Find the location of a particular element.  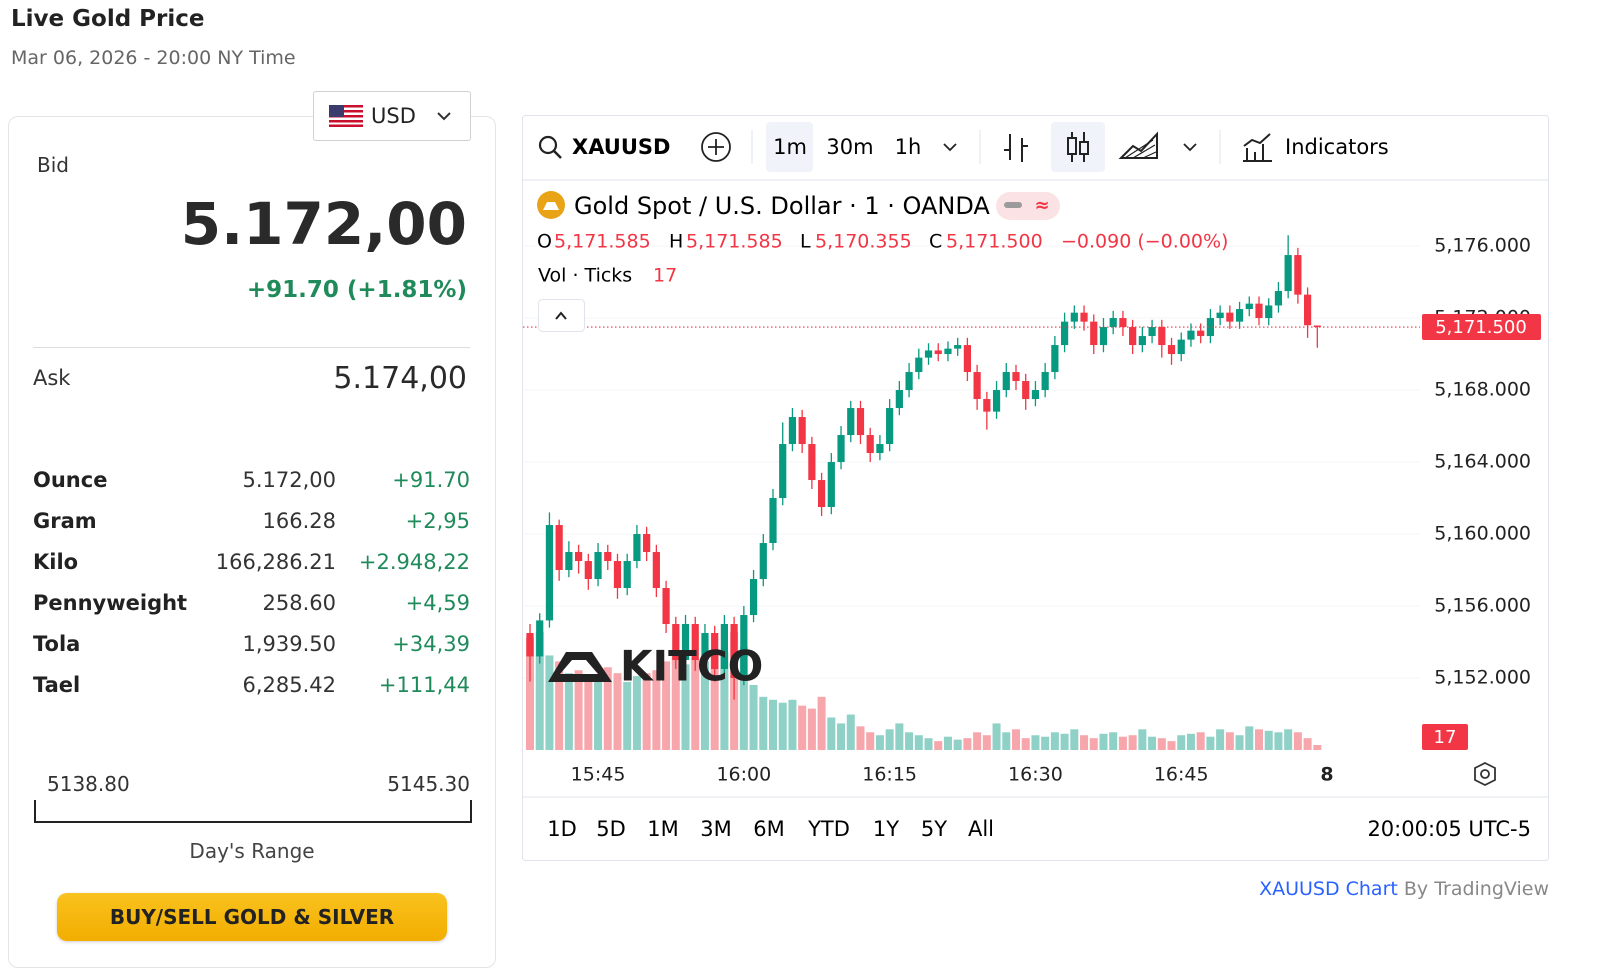

range-low: 5138.80 is located at coordinates (88, 784).